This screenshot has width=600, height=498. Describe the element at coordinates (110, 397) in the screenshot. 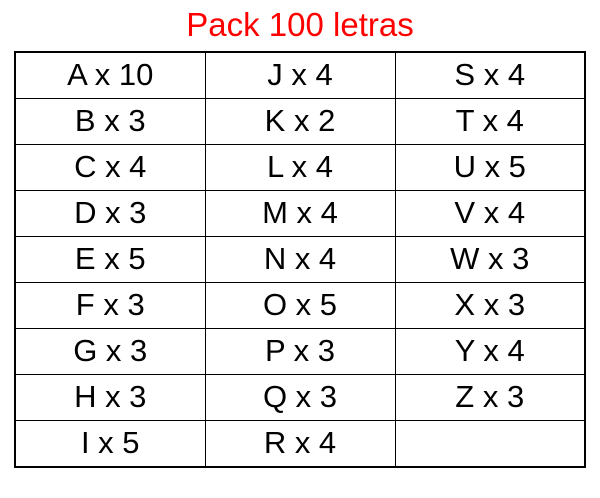

I see `table-cell: H x 3` at that location.